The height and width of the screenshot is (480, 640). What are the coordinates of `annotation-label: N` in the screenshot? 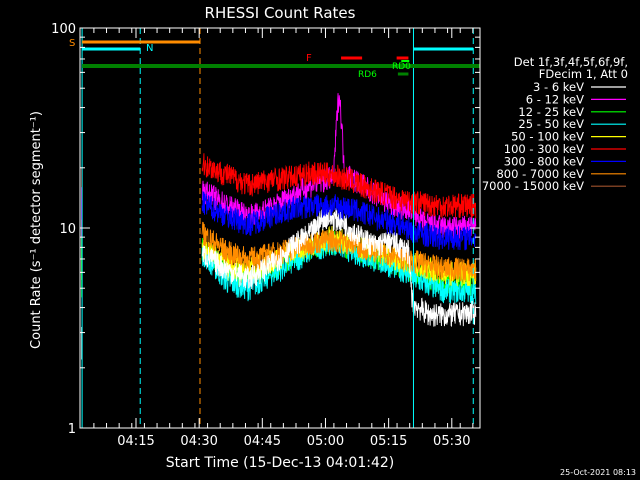 It's located at (149, 48).